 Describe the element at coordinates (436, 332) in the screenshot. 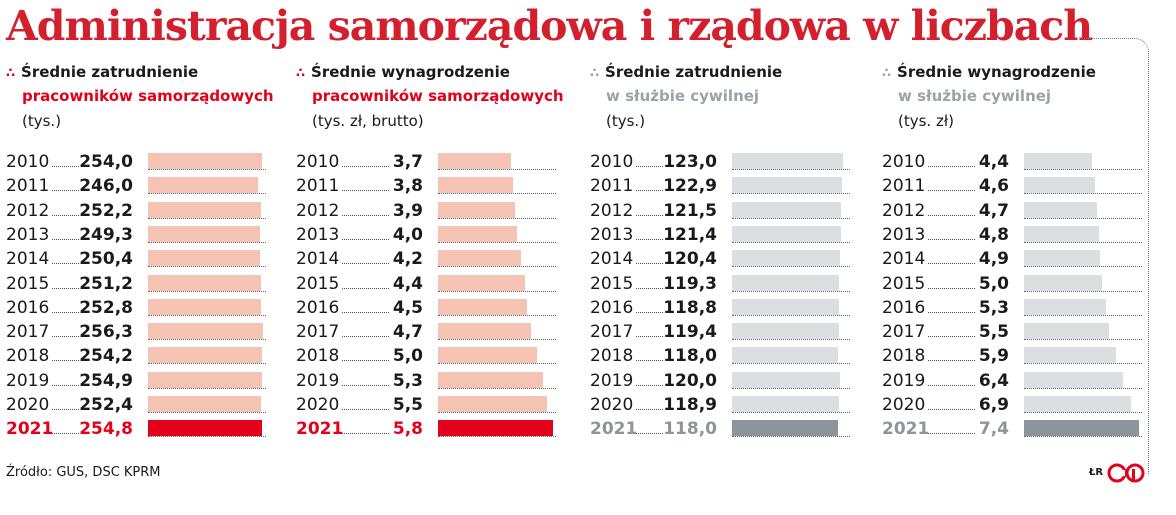

I see `bar-row: 2017 4,7` at that location.